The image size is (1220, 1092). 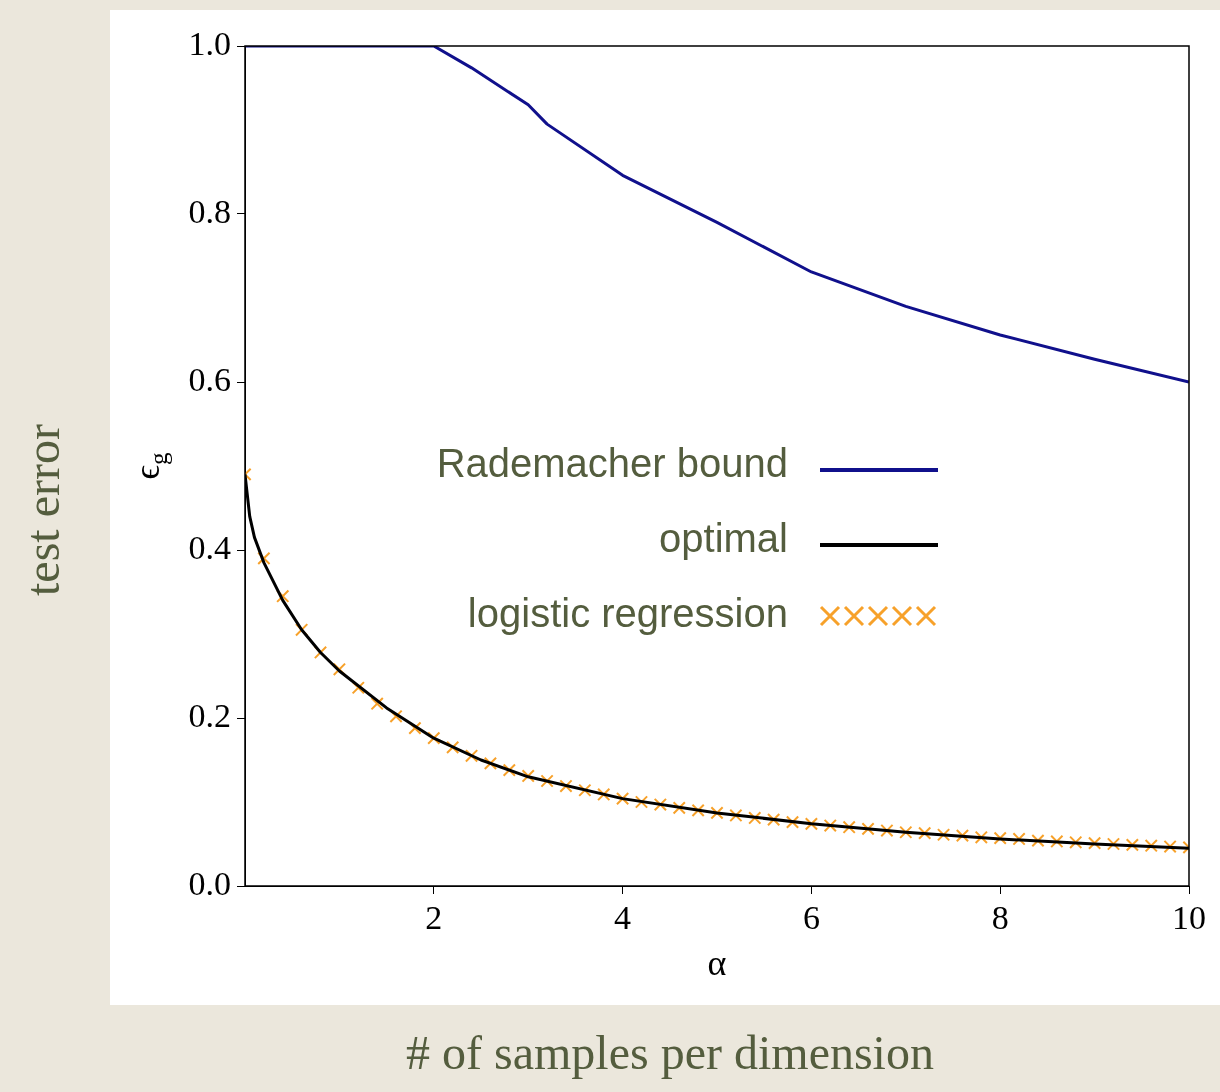 I want to click on y-tick-label: 0.0, so click(x=209, y=883).